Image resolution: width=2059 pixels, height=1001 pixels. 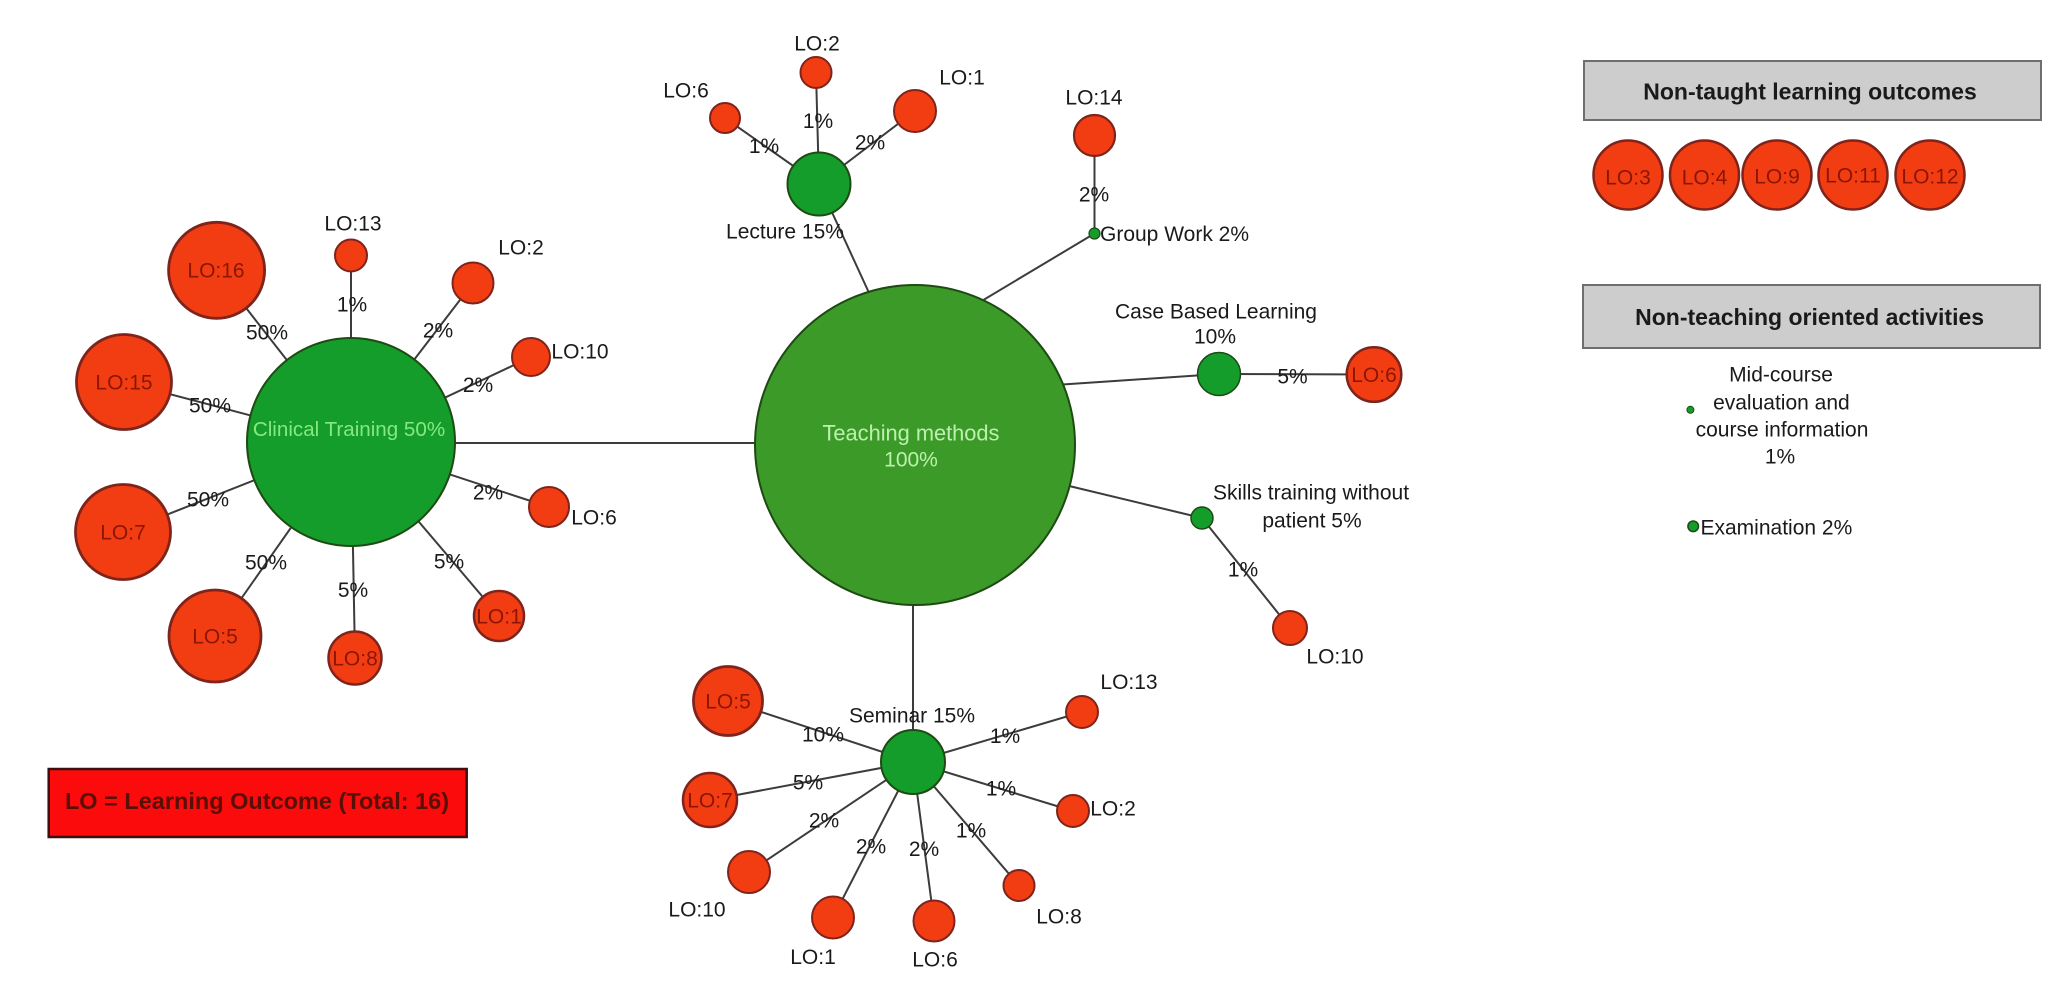 What do you see at coordinates (1628, 178) in the screenshot?
I see `svg-text: LO:3` at bounding box center [1628, 178].